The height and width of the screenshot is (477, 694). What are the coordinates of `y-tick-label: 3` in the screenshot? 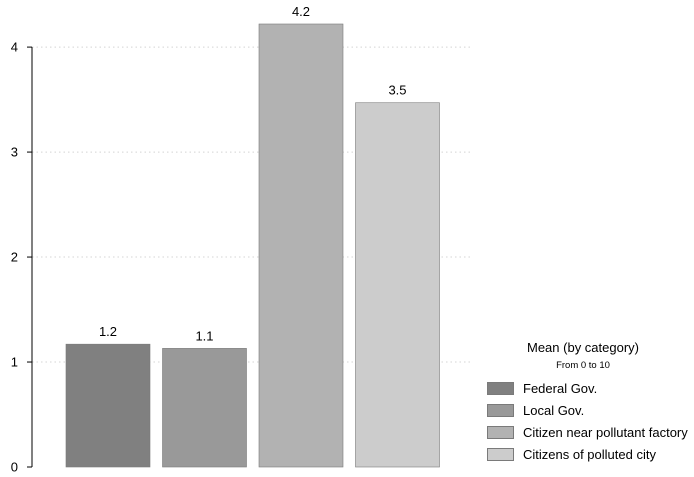 It's located at (14, 152).